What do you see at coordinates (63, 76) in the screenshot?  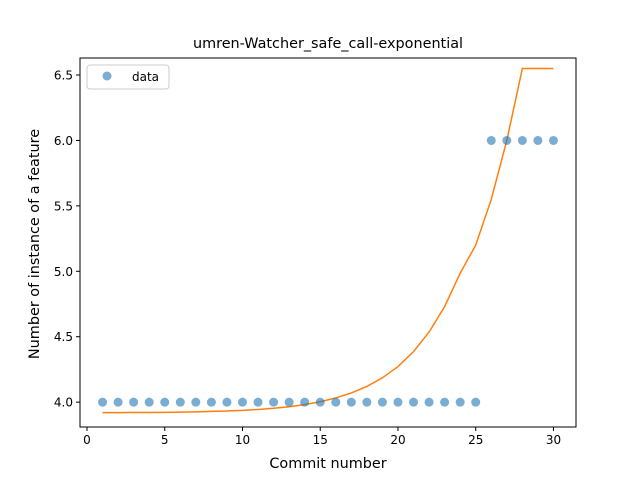 I see `y-tick-label: 6.5` at bounding box center [63, 76].